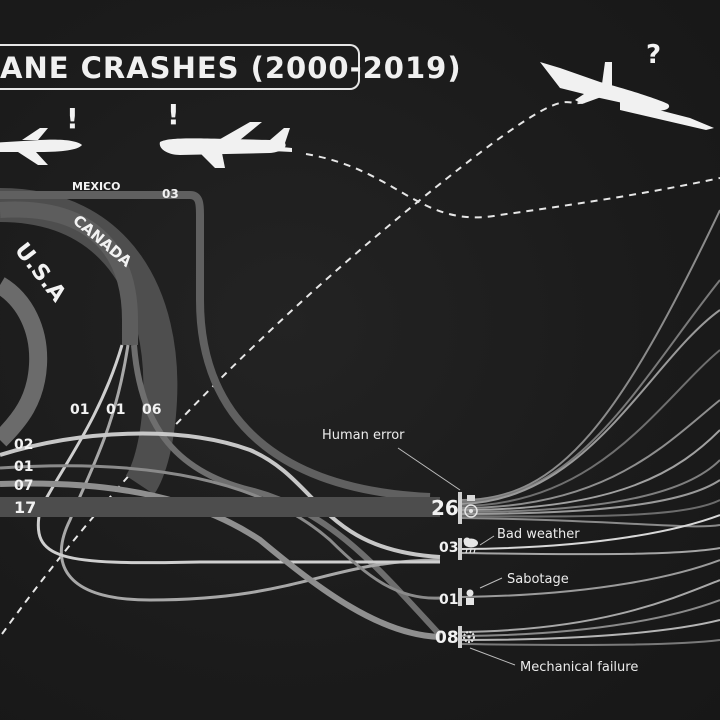 This screenshot has height=720, width=720. I want to click on count-mexico: 03, so click(170, 194).